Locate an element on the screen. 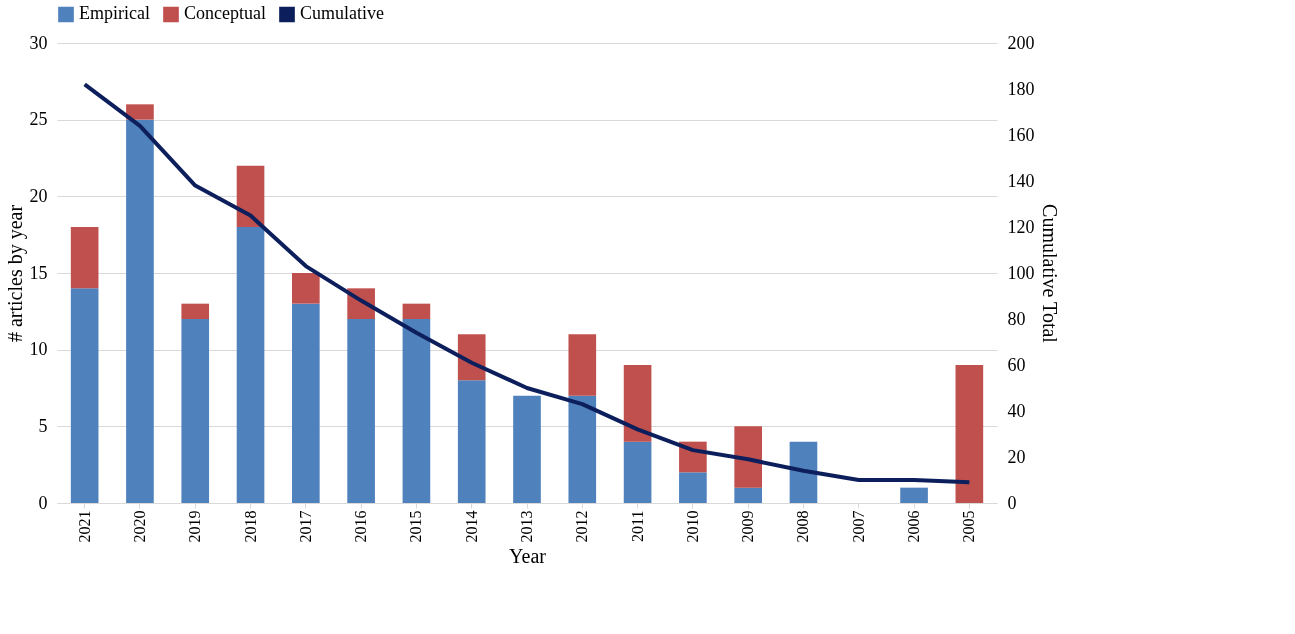 This screenshot has height=634, width=1295. y2-tick-label: 160 is located at coordinates (1021, 134).